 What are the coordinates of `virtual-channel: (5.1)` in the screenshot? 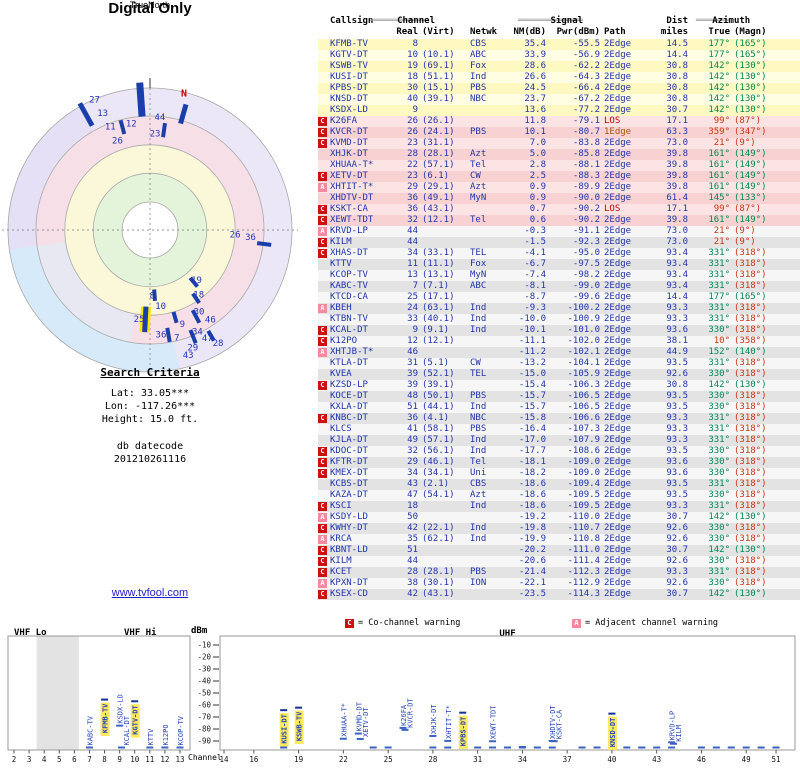 It's located at (436, 363).